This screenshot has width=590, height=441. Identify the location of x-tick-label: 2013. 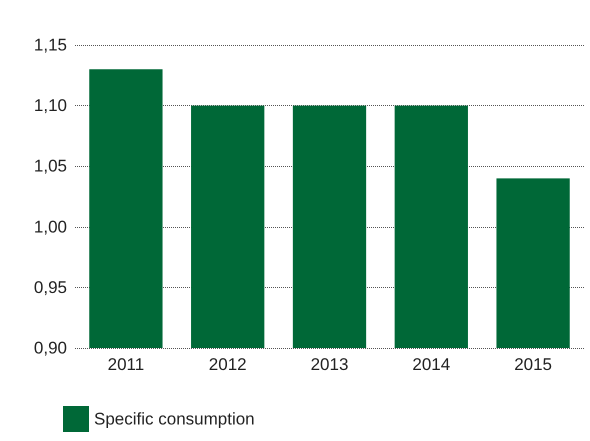
(329, 364).